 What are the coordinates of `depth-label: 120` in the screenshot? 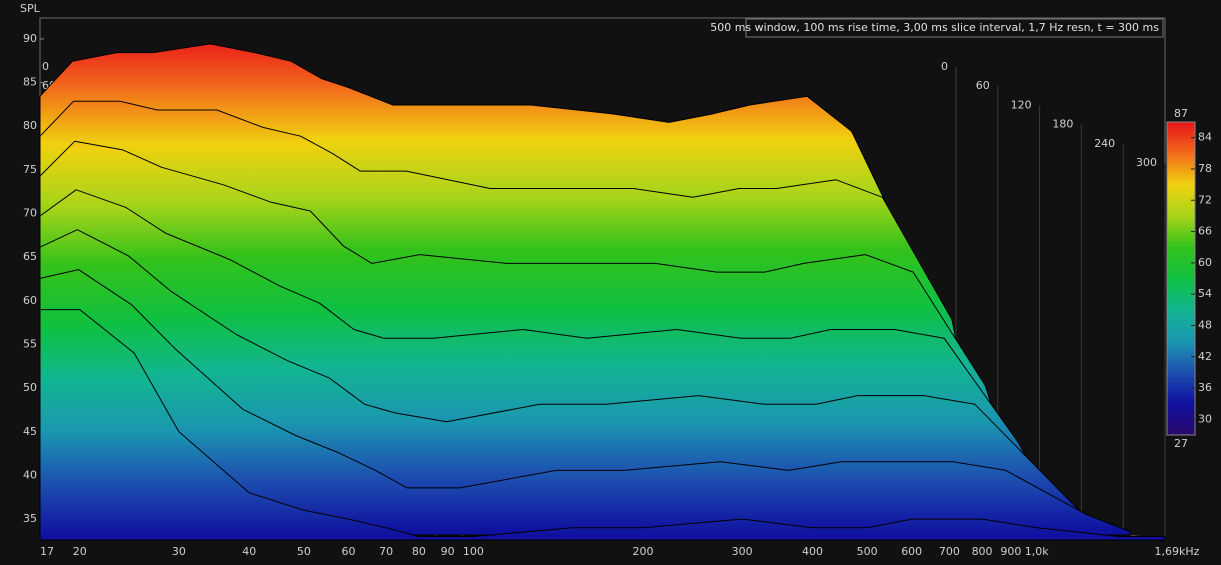 It's located at (1021, 104).